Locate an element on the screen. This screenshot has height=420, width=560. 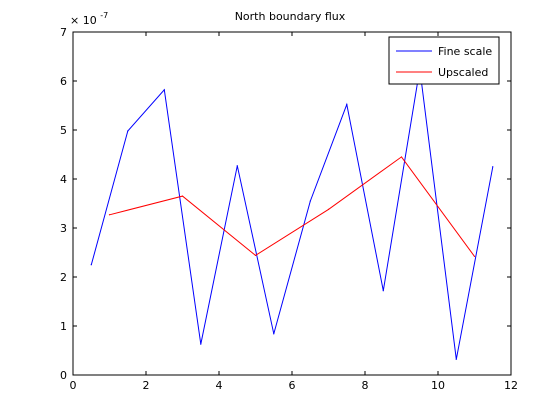
x-tick-label: 2 is located at coordinates (146, 385).